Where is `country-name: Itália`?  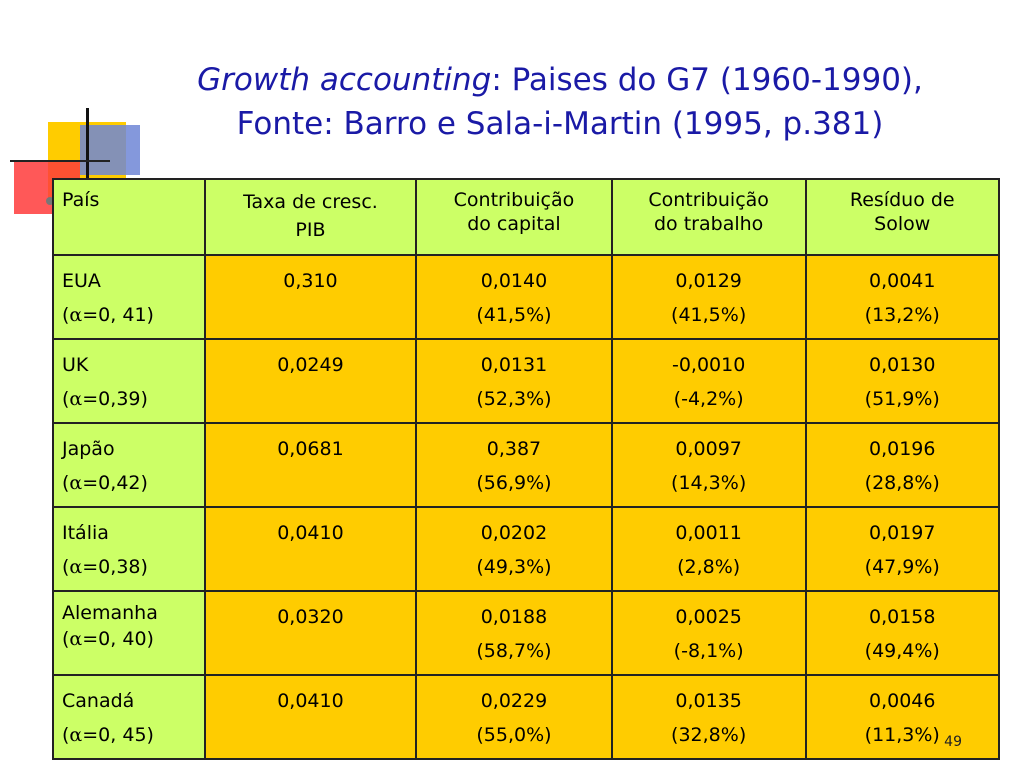
country-name: Itália is located at coordinates (85, 533).